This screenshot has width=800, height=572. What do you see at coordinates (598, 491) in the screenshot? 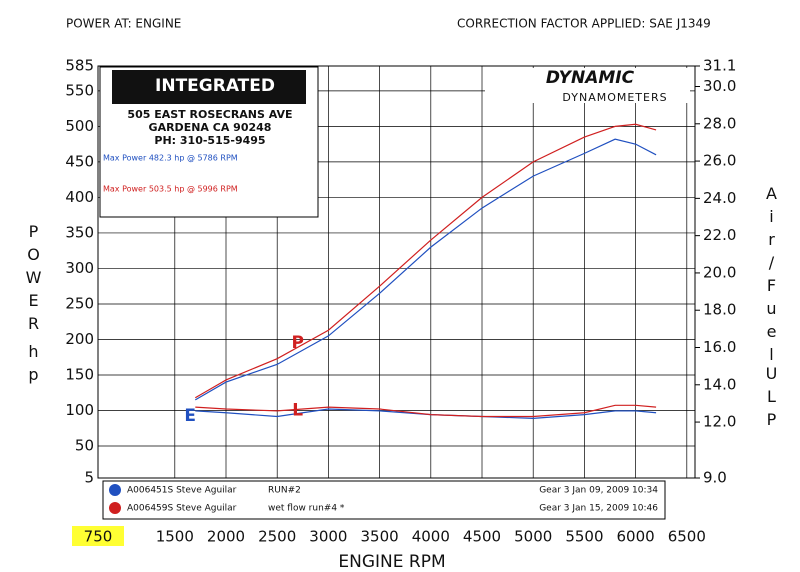
I see `legend-note: Gear 3 Jan 09, 2009 10:34` at bounding box center [598, 491].